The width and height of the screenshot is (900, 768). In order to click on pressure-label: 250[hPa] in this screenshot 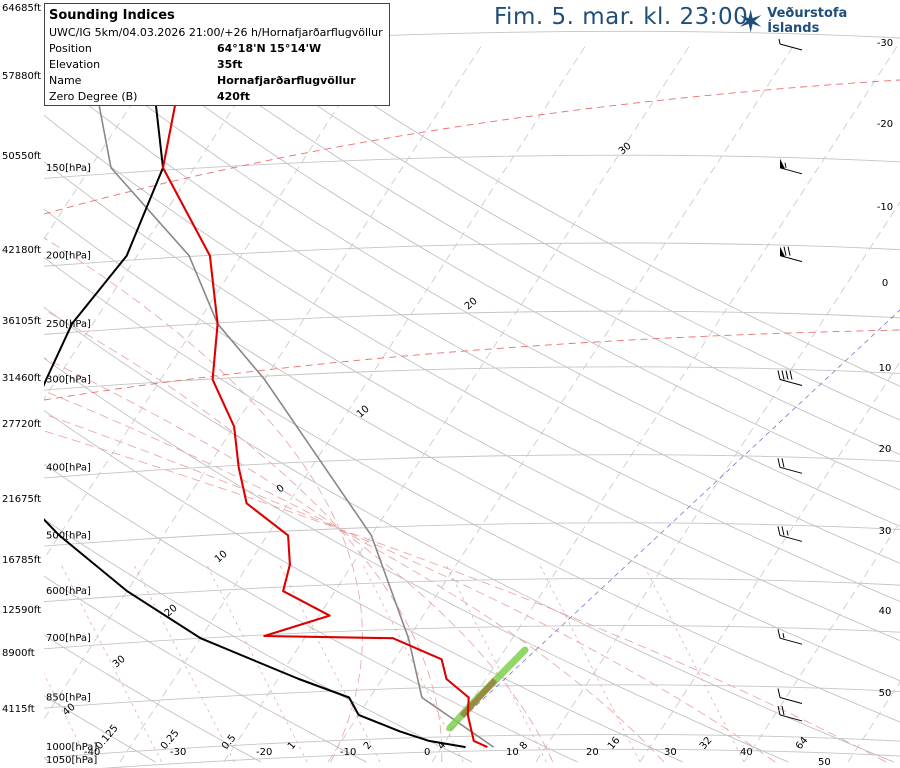, I will do `click(68, 324)`.